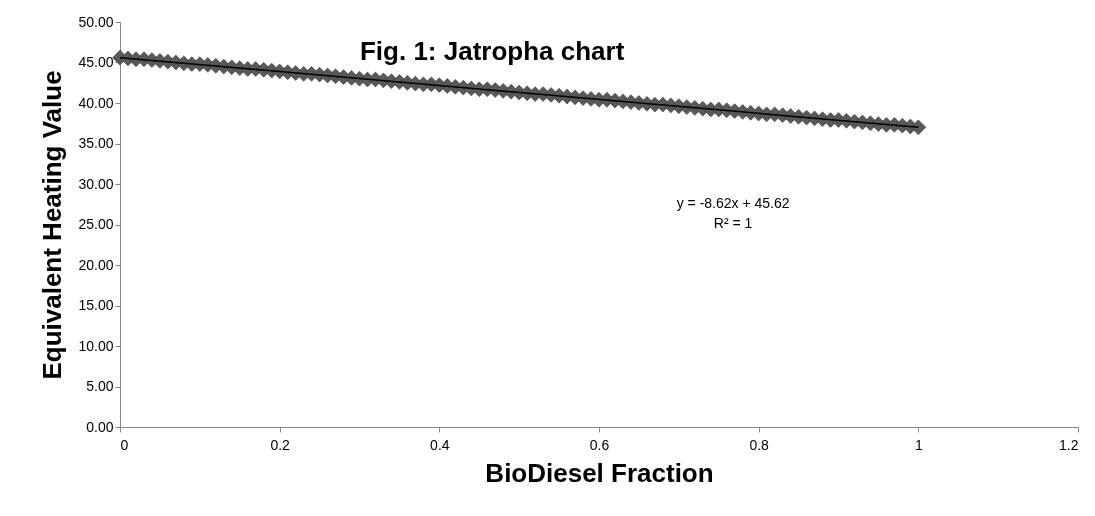 This screenshot has height=516, width=1095. I want to click on x-tick-label: 0.8, so click(759, 444).